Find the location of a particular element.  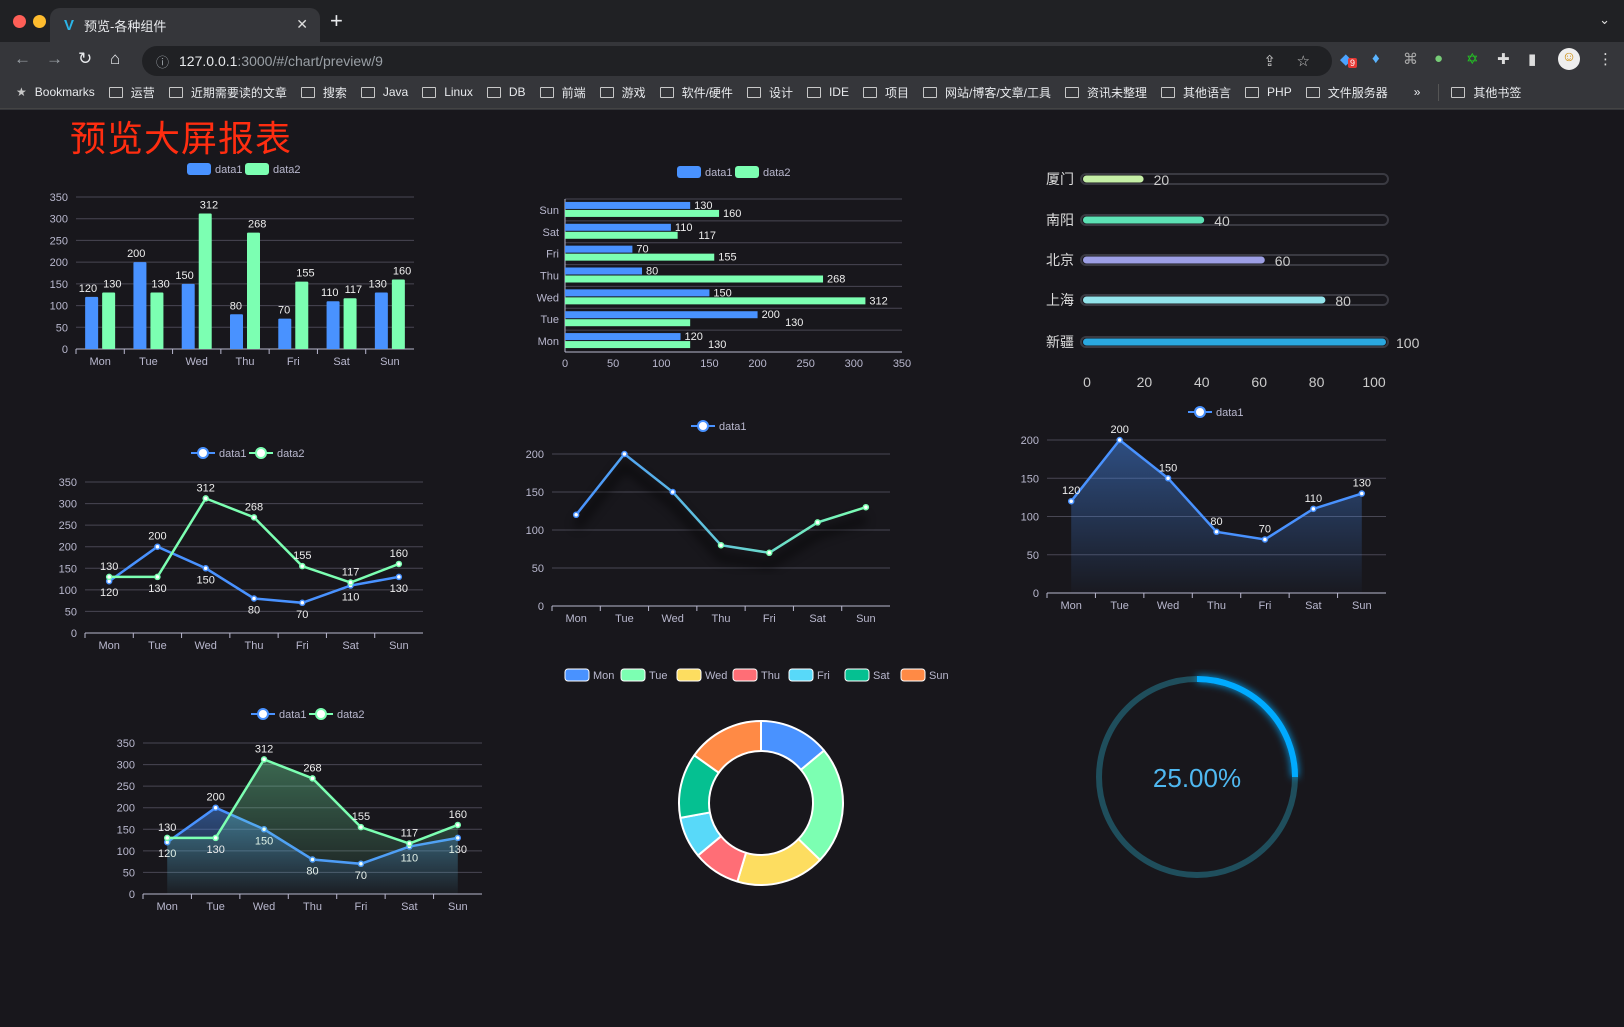

profile-avatar: ☺ is located at coordinates (1569, 59).